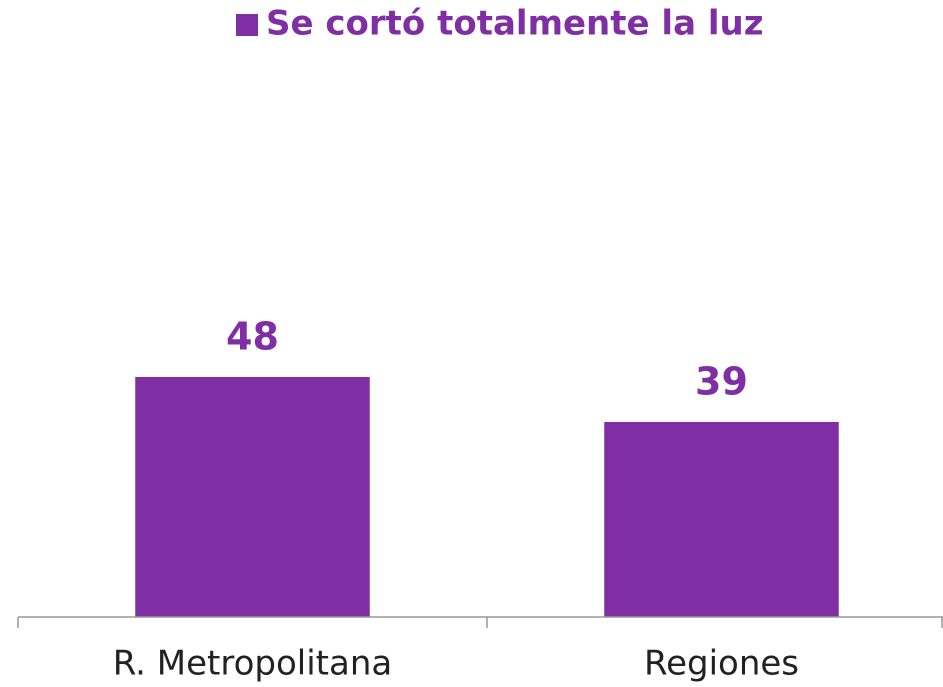 This screenshot has width=943, height=687. Describe the element at coordinates (721, 382) in the screenshot. I see `value-label: 39` at that location.